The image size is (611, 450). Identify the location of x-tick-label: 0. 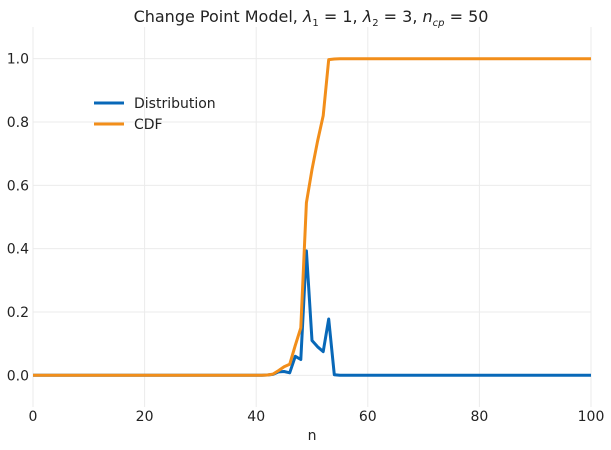
(33, 417).